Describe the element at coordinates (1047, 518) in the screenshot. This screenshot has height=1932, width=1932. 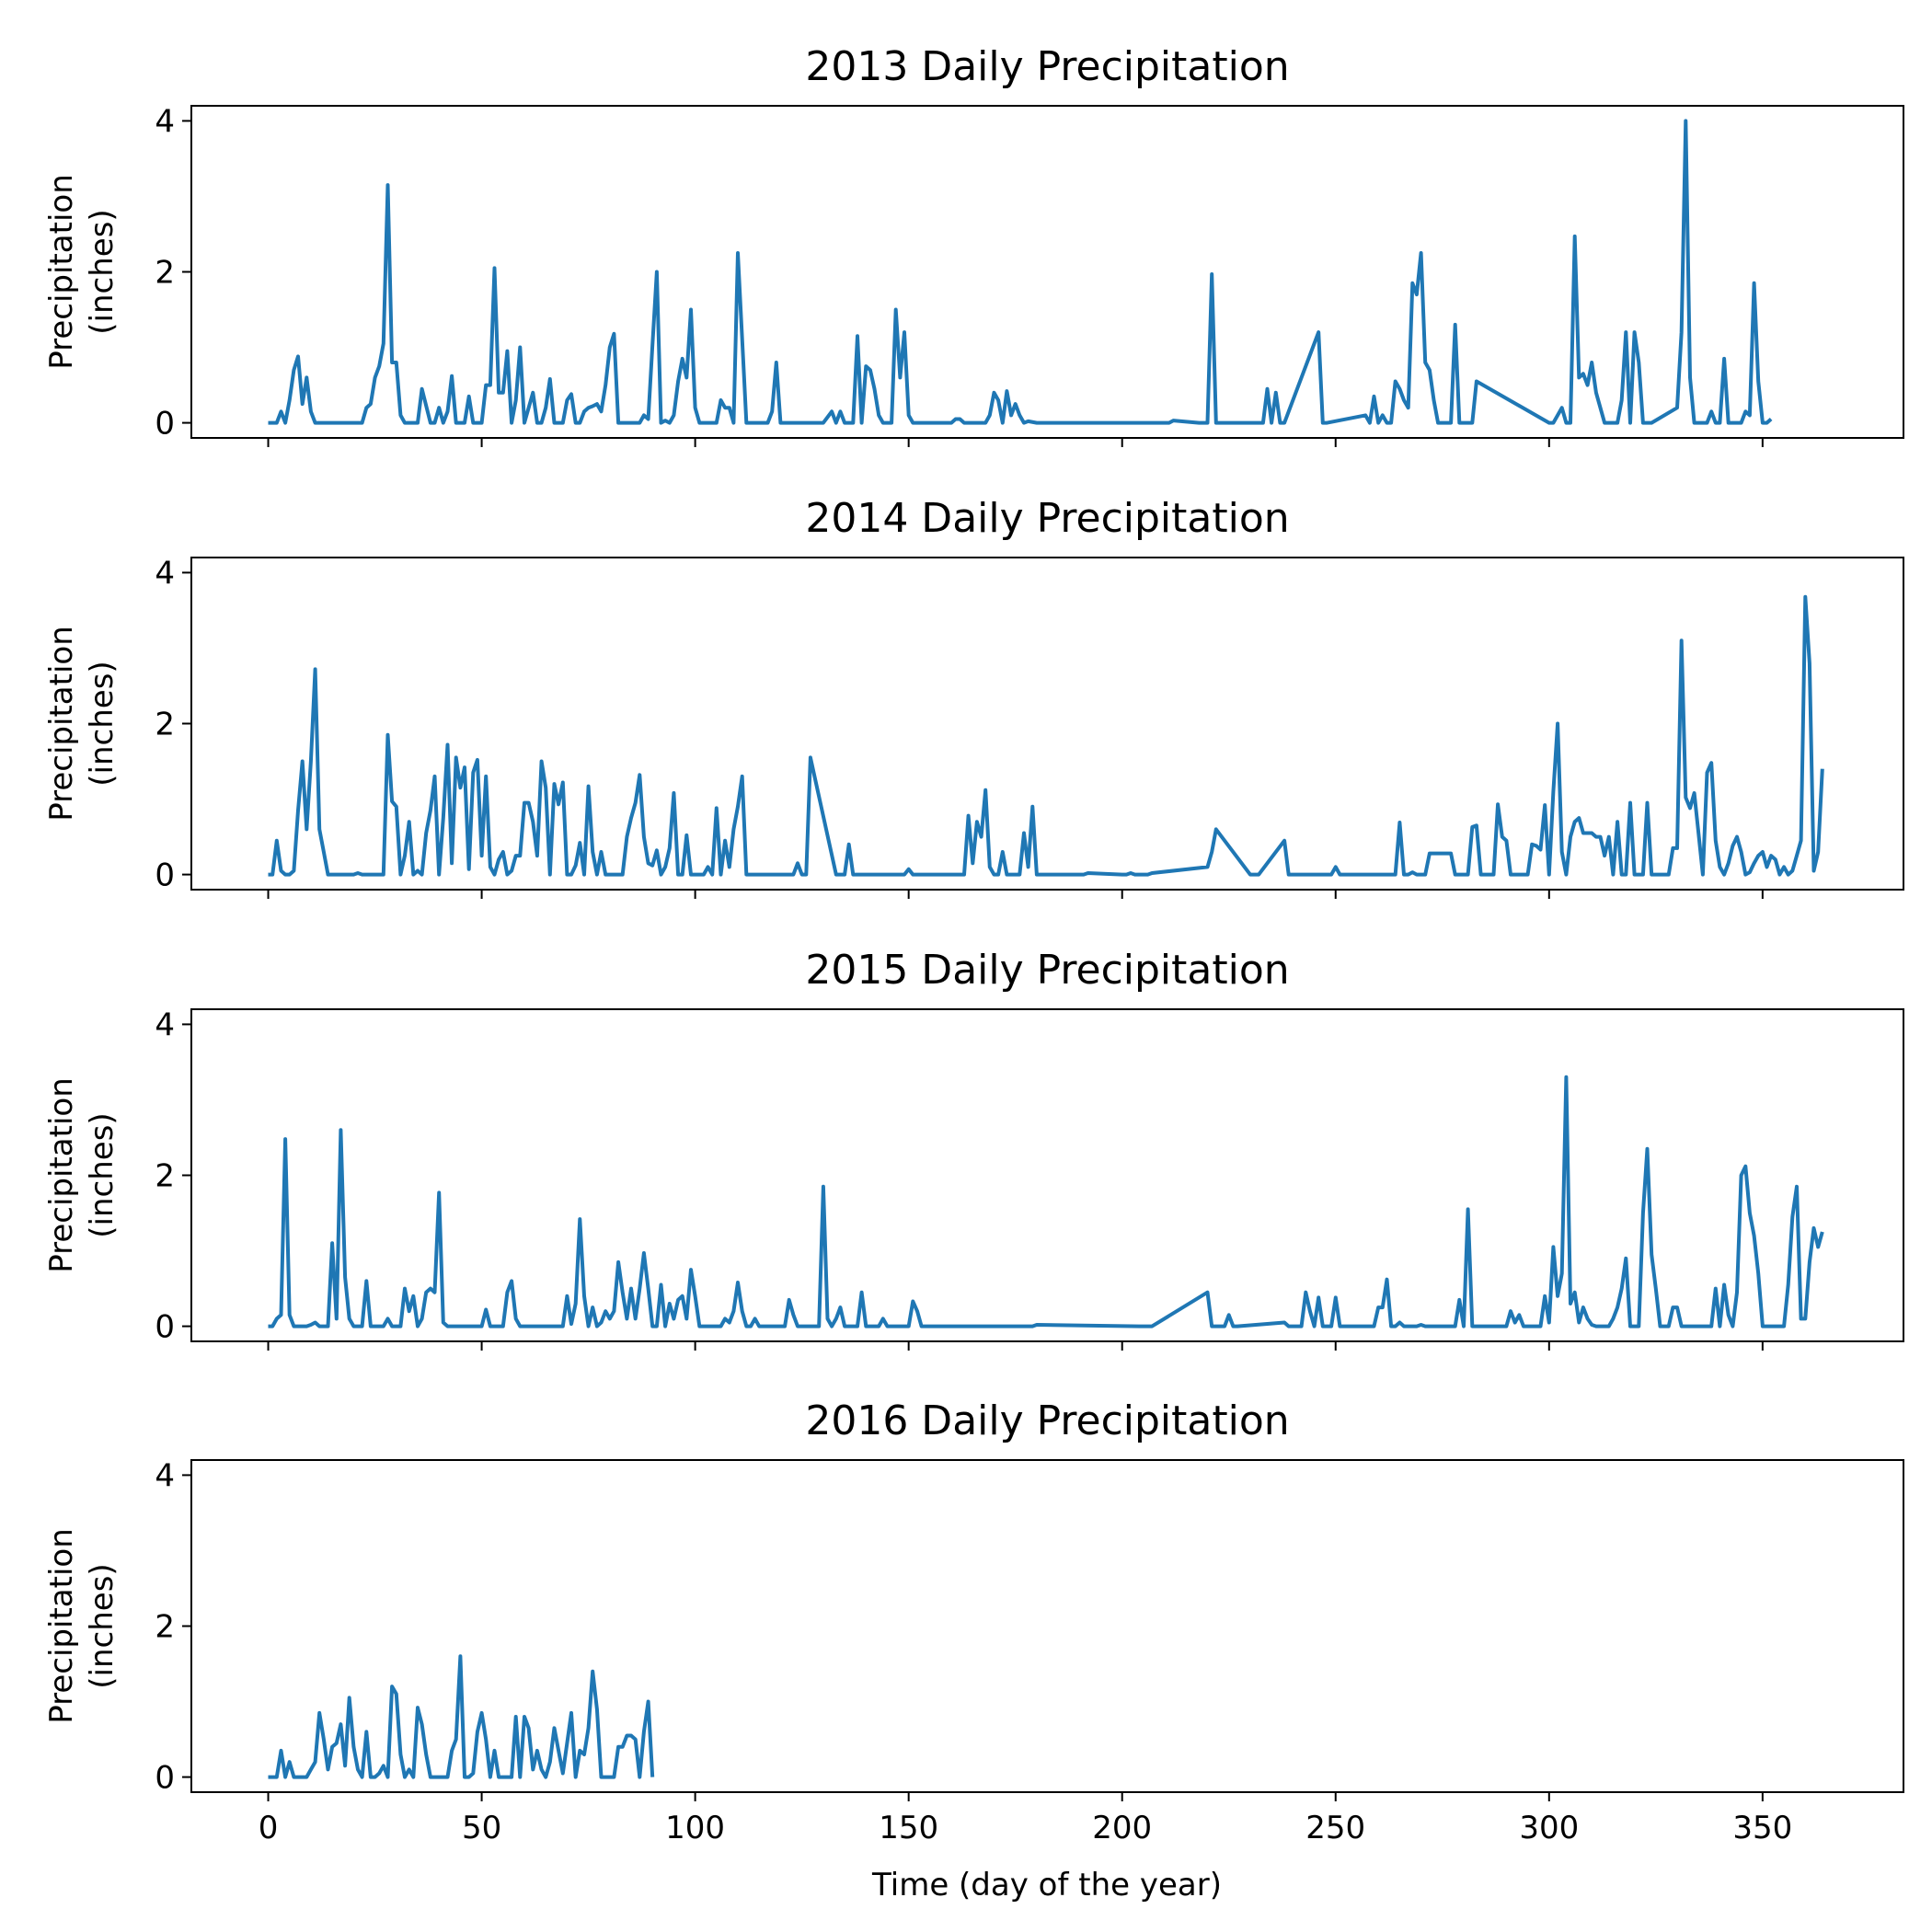
I see `panel-title: 2014 Daily Precipitation` at that location.